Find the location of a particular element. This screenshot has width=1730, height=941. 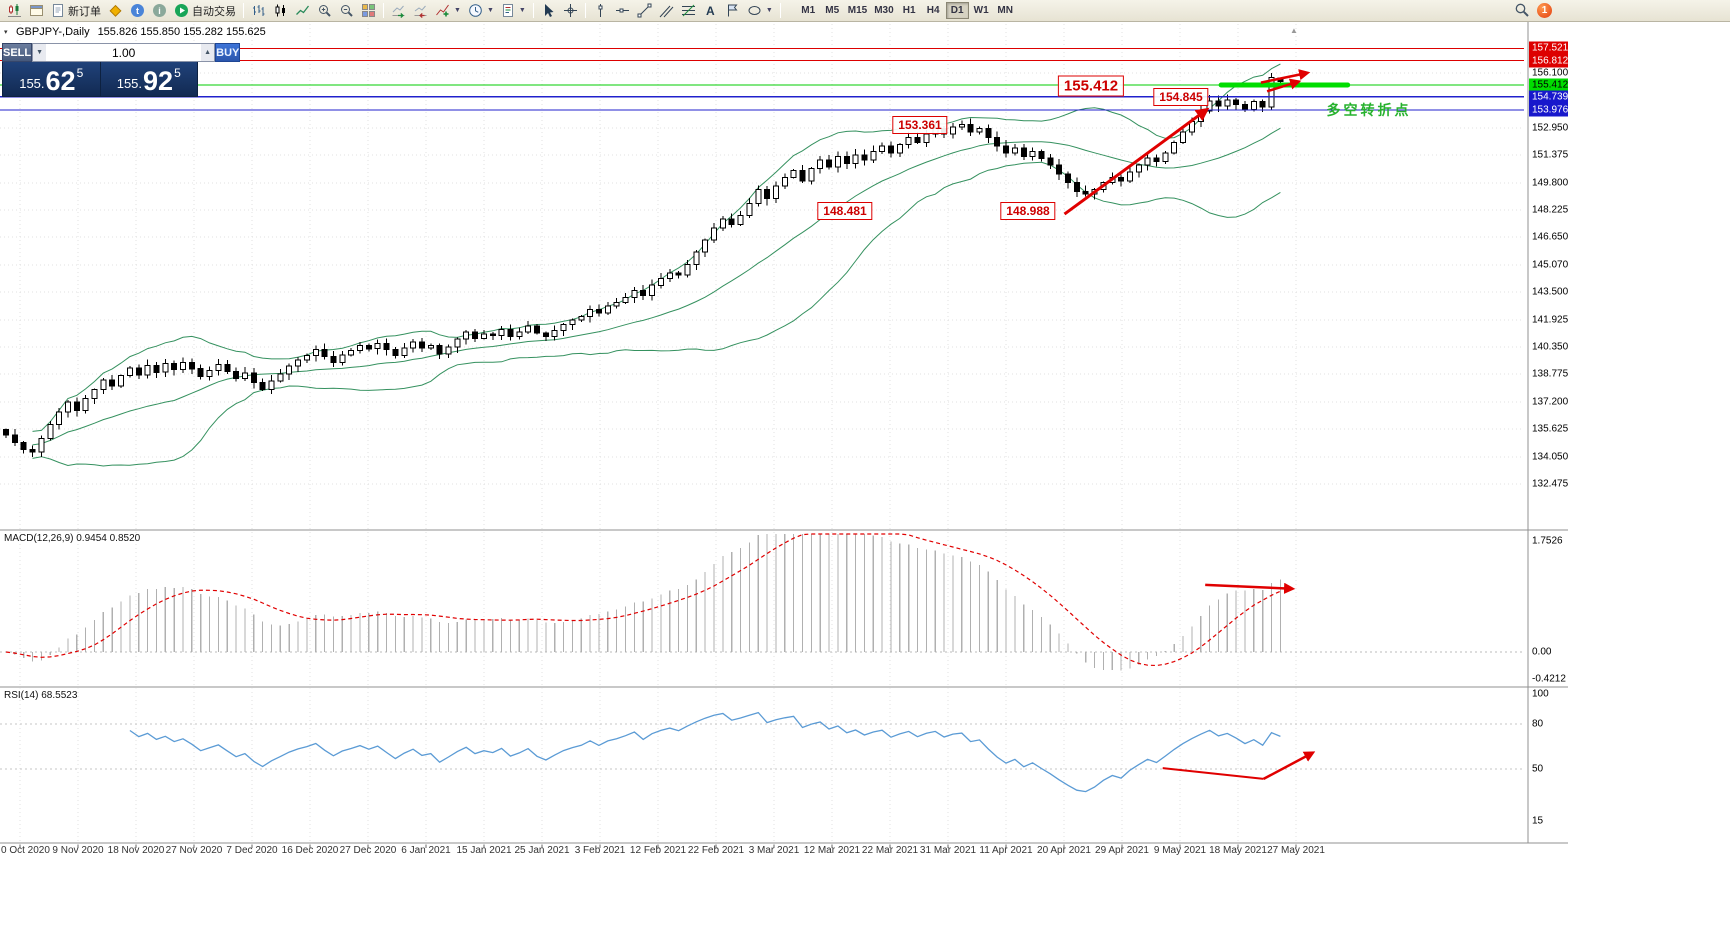

horizontal-line-tool is located at coordinates (622, 11).